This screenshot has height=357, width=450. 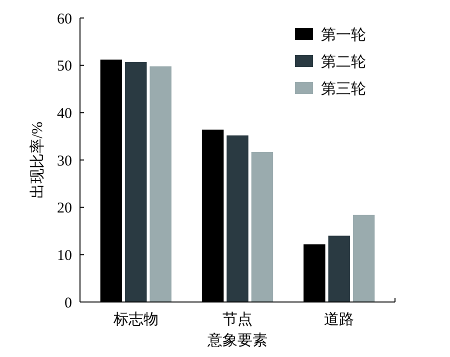 I want to click on legend-label: 第三轮, so click(x=343, y=89).